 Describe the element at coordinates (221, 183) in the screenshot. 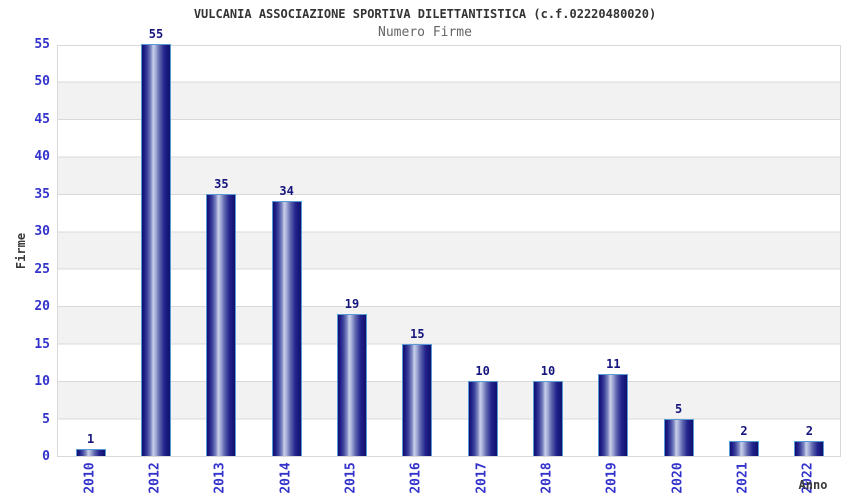

I see `bar-value-label: 35` at that location.